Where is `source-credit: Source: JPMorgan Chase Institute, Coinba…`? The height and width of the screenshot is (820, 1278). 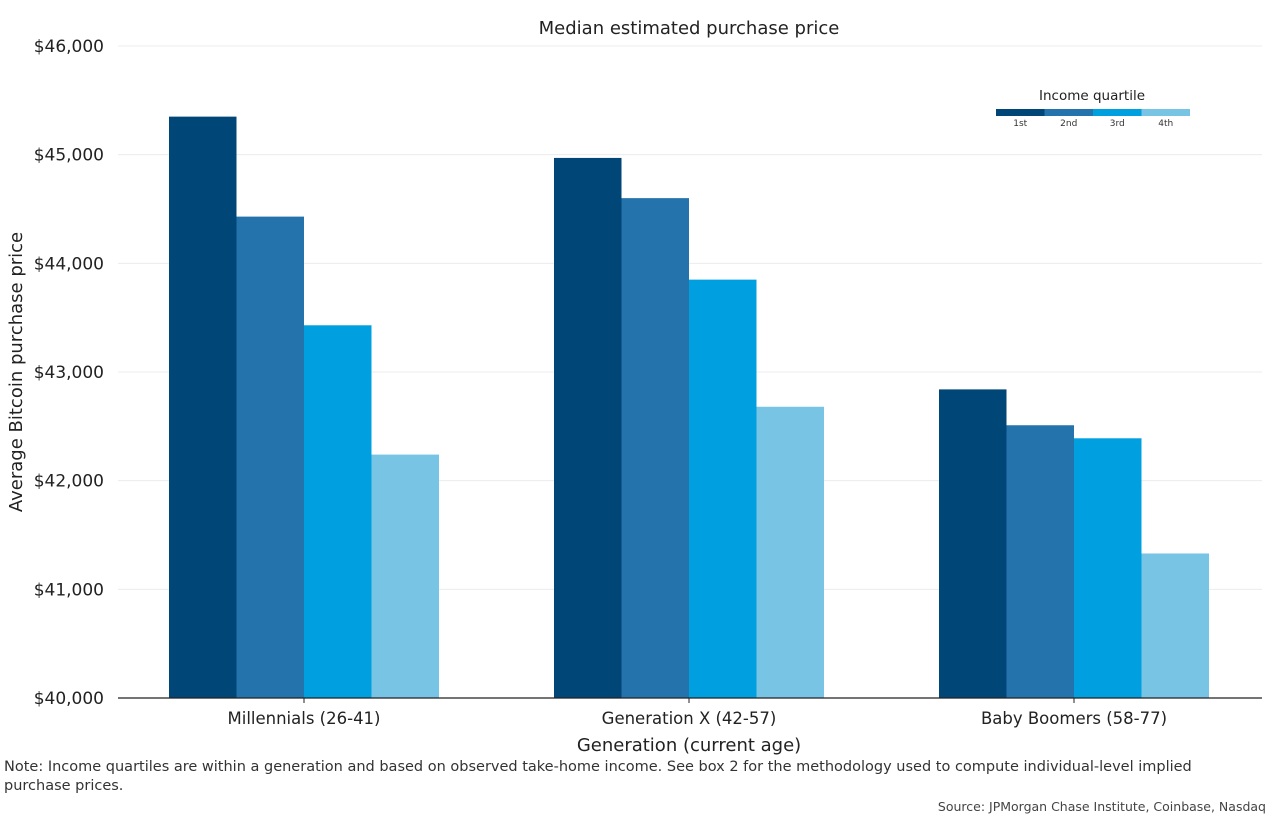 source-credit: Source: JPMorgan Chase Institute, Coinba… is located at coordinates (1101, 806).